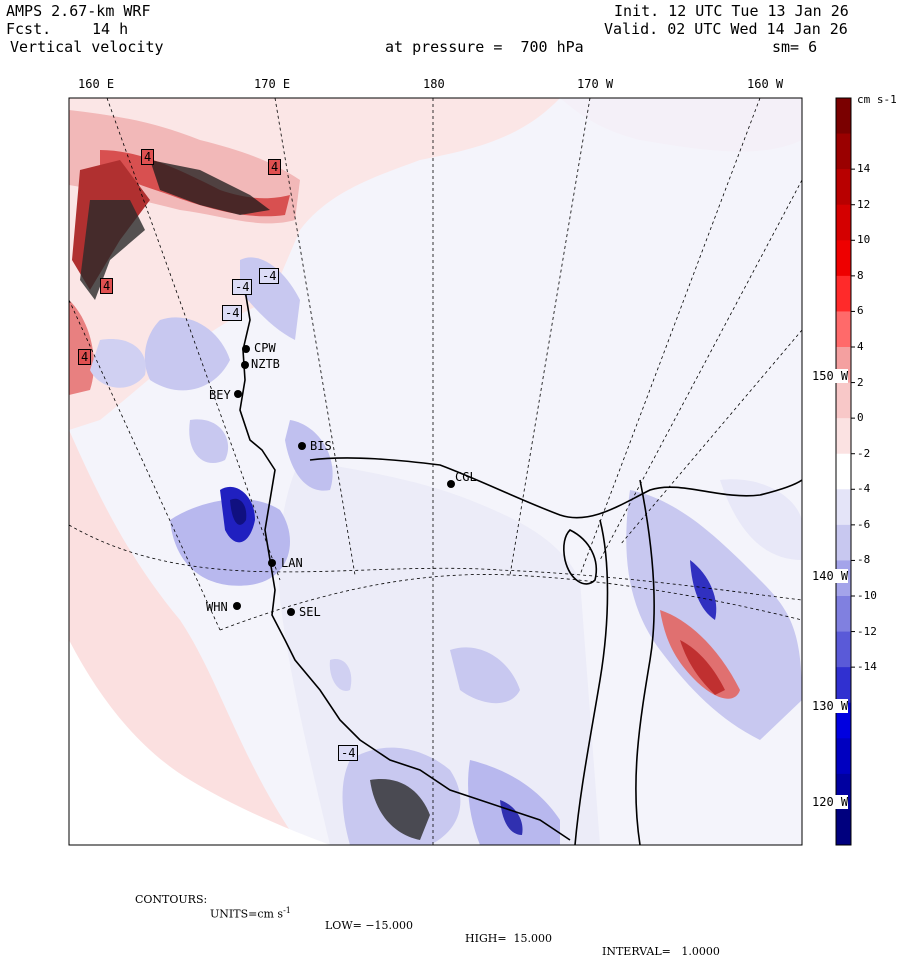 The height and width of the screenshot is (958, 900). Describe the element at coordinates (87, 47) in the screenshot. I see `variable-name: Vertical velocity` at that location.